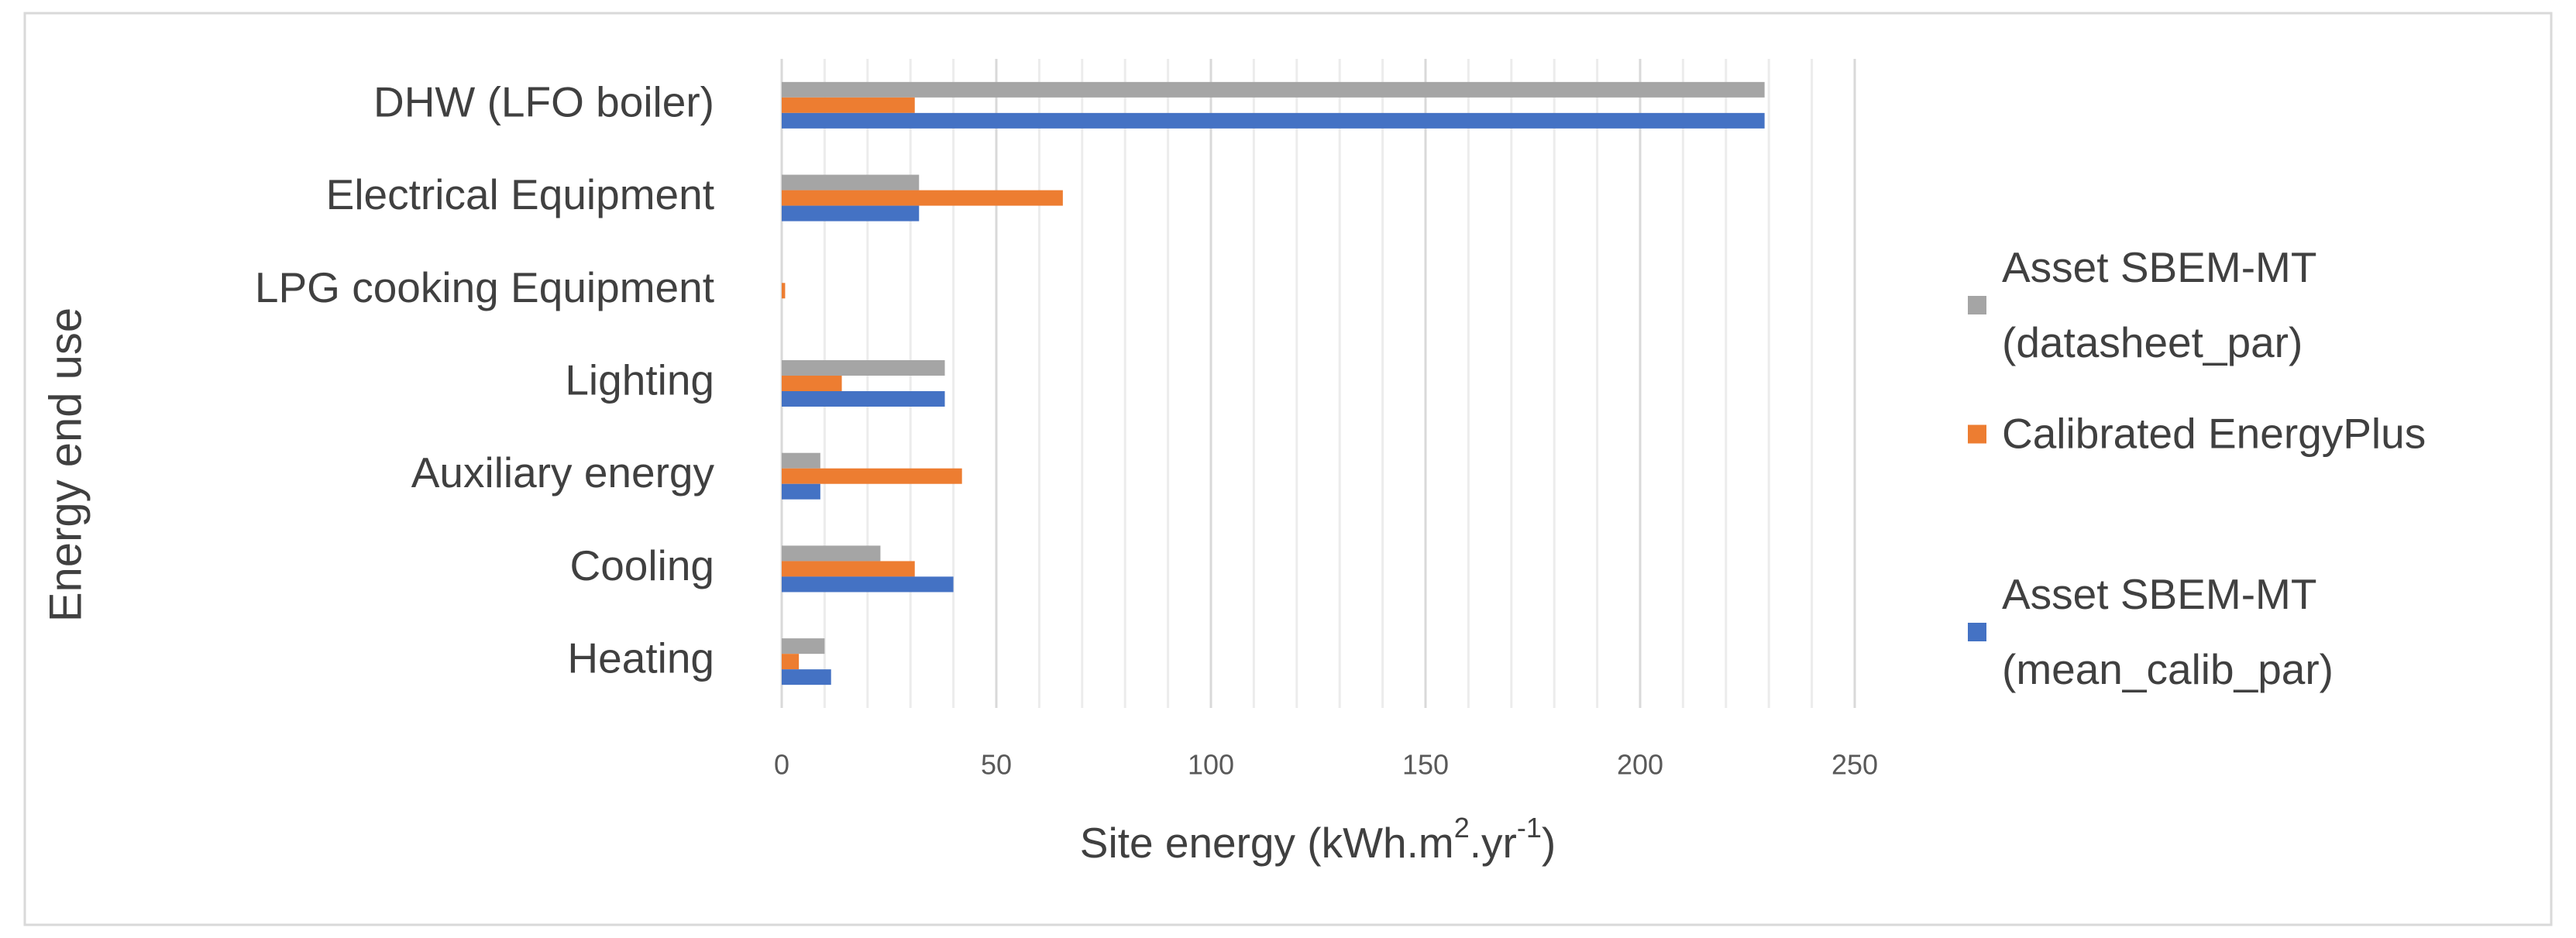 The image size is (2576, 938). I want to click on legend-label: Calibrated EnergyPlus, so click(2214, 433).